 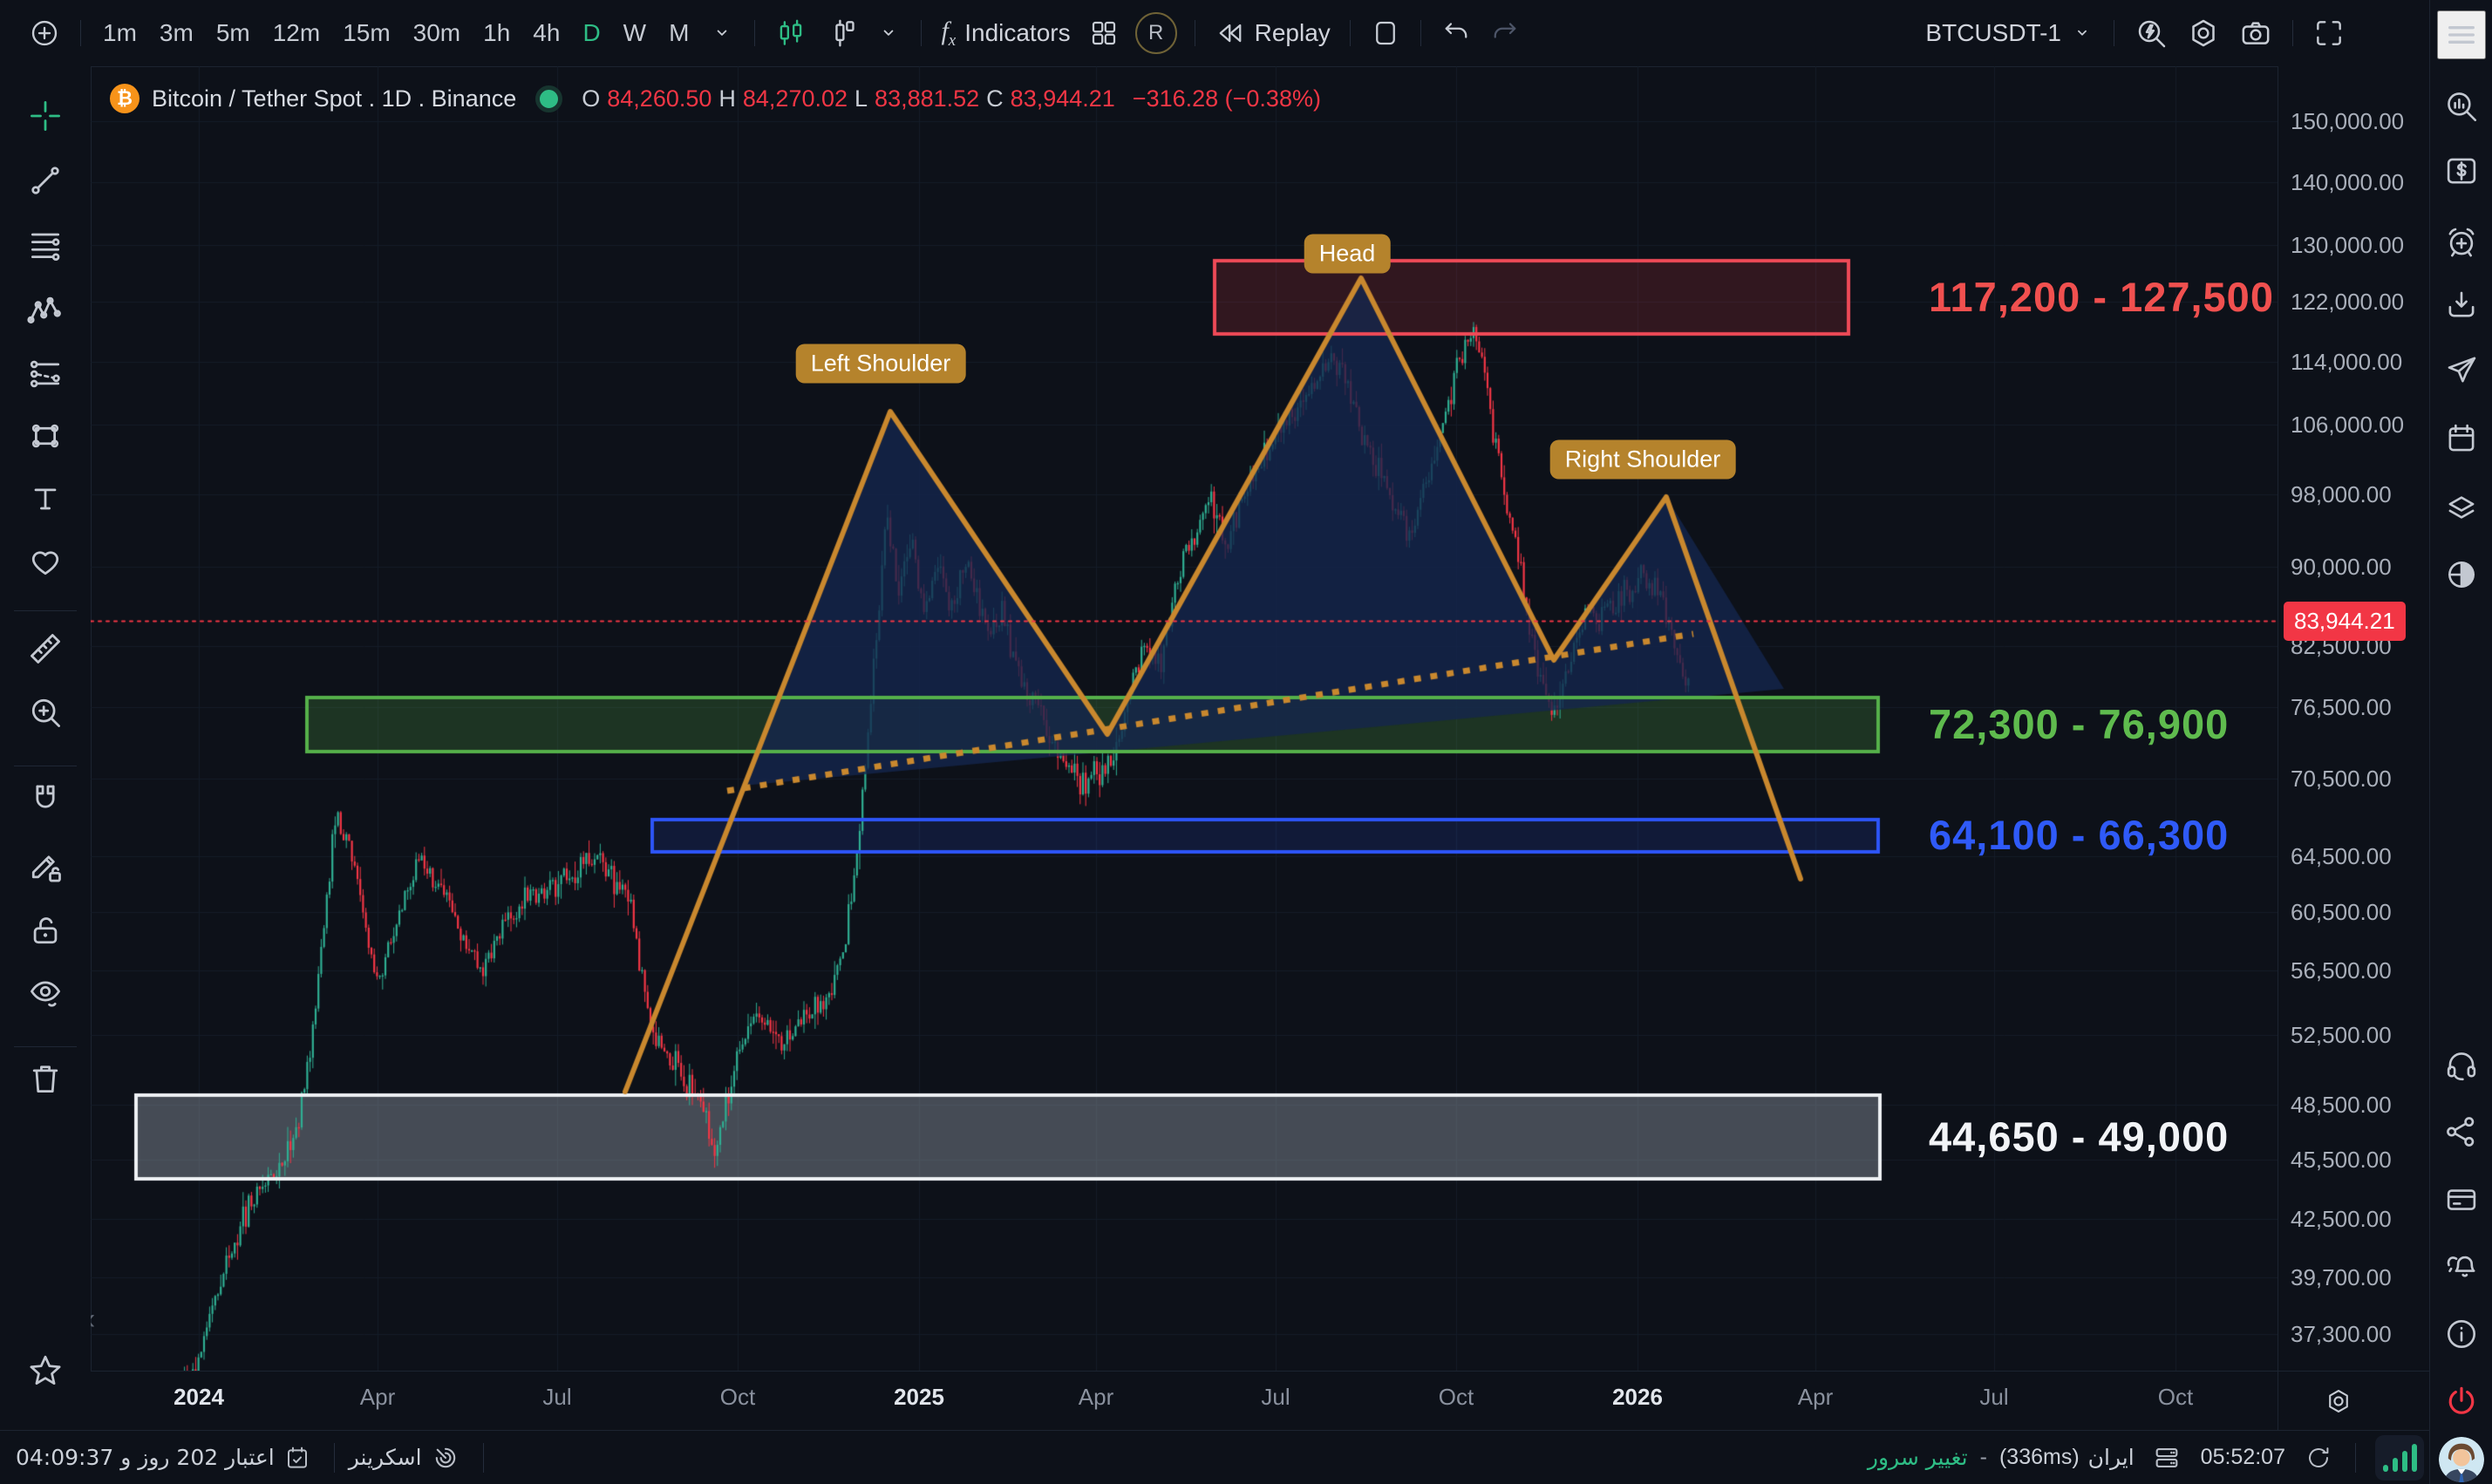 I want to click on calendar-button, so click(x=2461, y=437).